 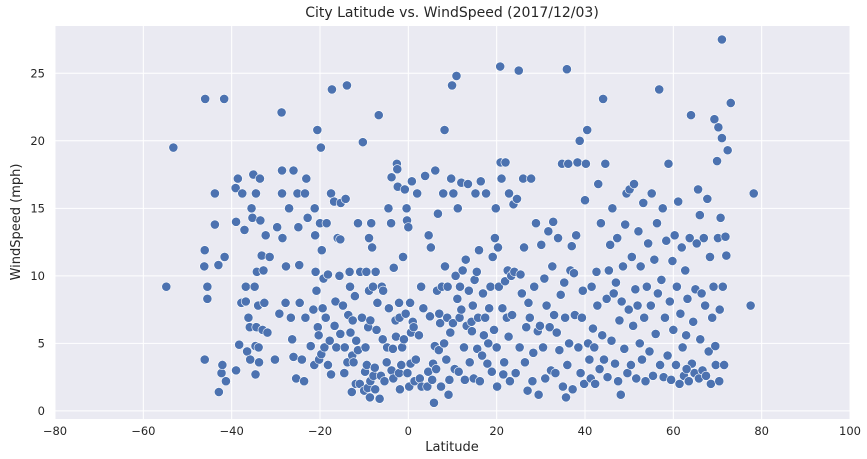 What do you see at coordinates (232, 431) in the screenshot?
I see `x-tick-label: −40` at bounding box center [232, 431].